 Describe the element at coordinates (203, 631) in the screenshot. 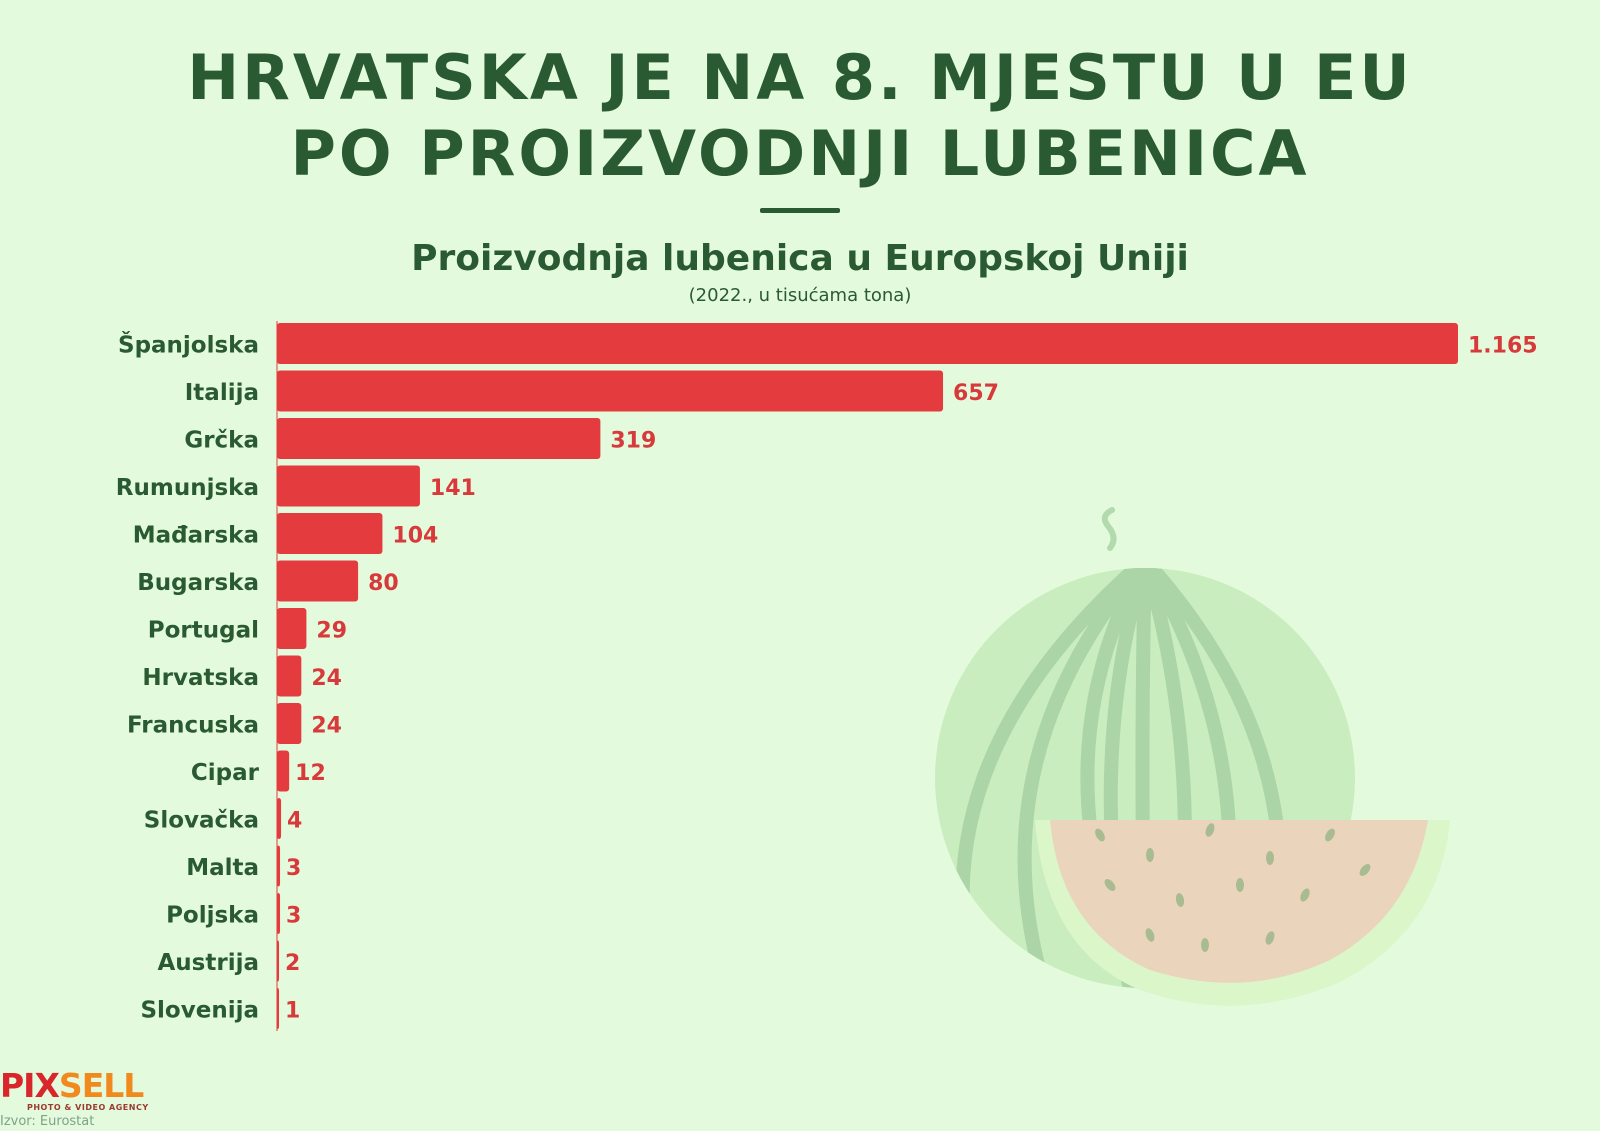

I see `category-label: Portugal` at that location.